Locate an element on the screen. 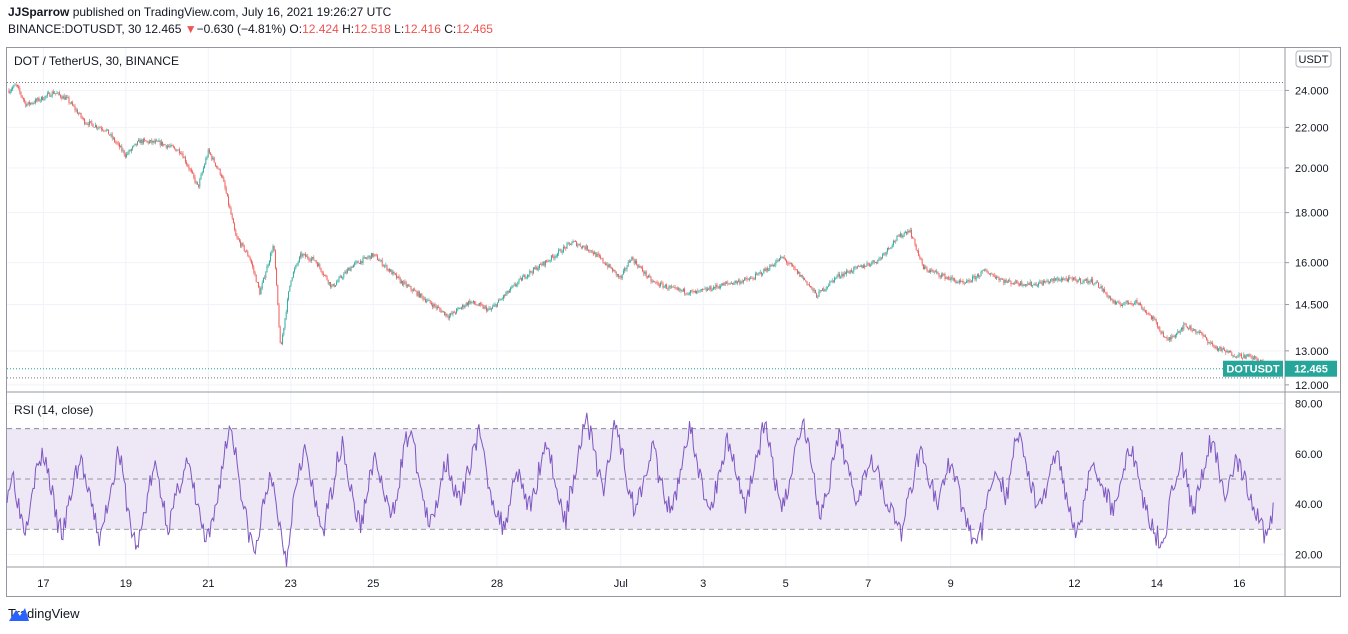 The width and height of the screenshot is (1348, 634). rsi-tick-label: 80.00 is located at coordinates (1309, 405).